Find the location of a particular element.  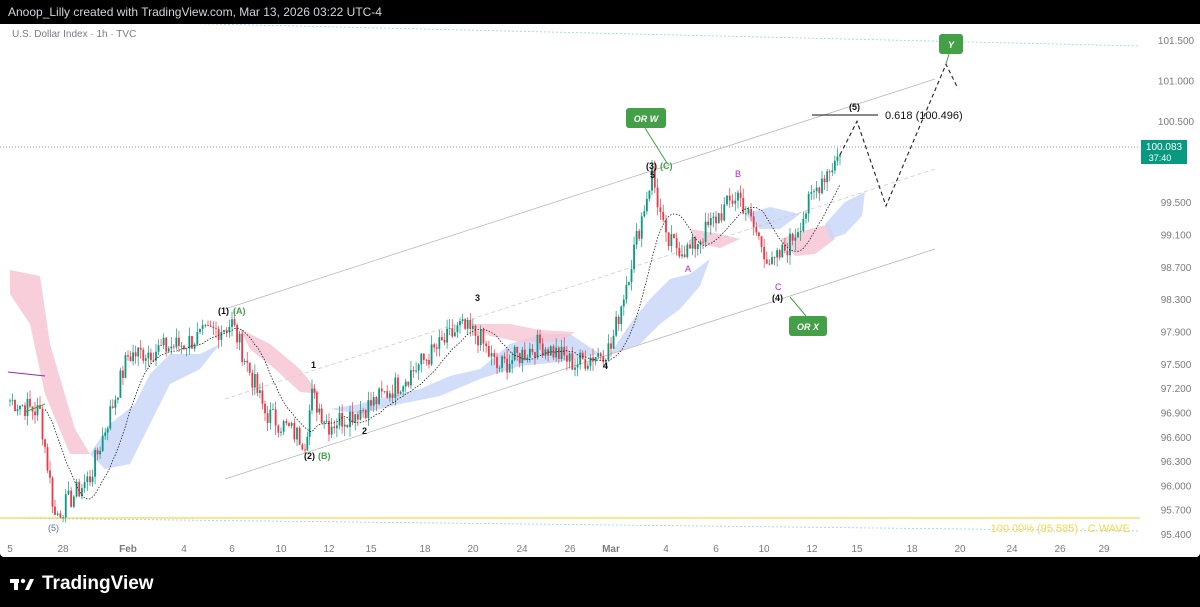

time-tick: 26 is located at coordinates (570, 549).